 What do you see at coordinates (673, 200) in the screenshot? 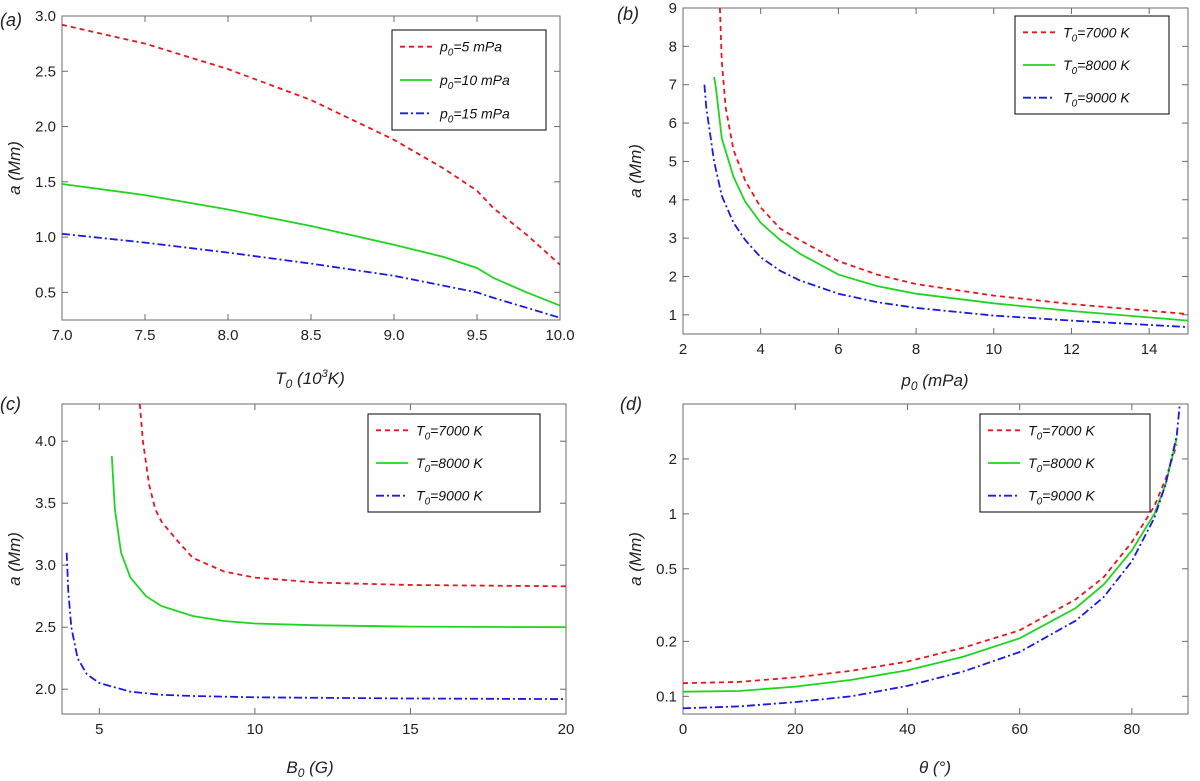
I see `y-tick-label: 4` at bounding box center [673, 200].